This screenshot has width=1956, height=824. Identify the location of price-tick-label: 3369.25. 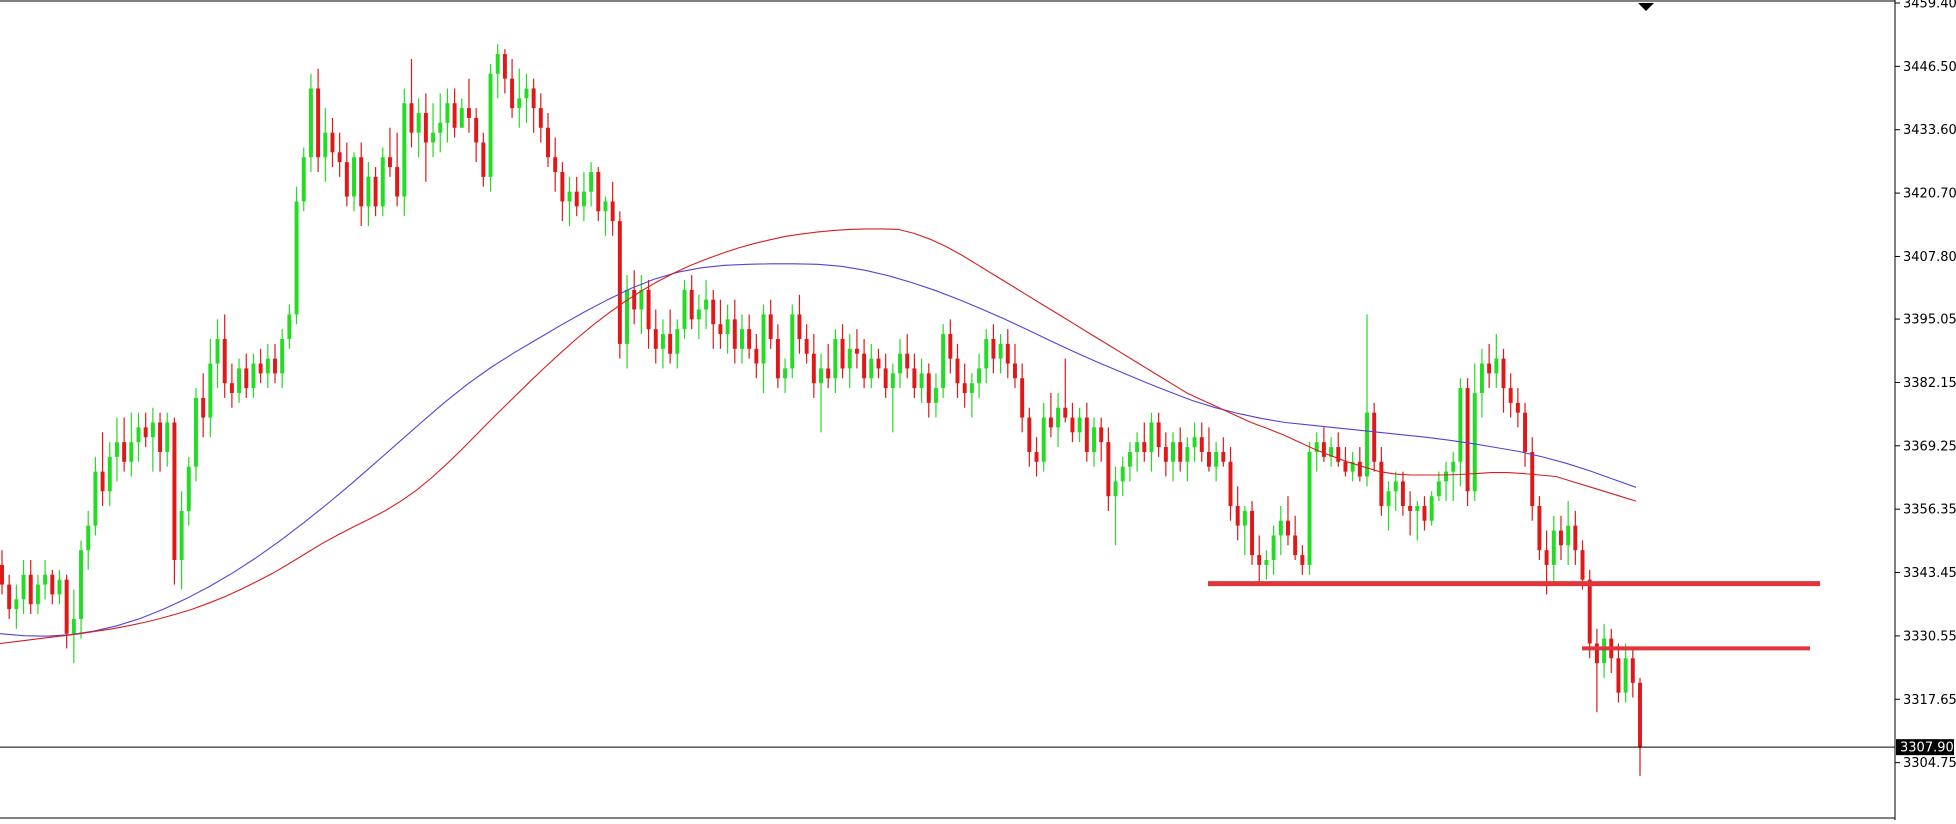
(1929, 446).